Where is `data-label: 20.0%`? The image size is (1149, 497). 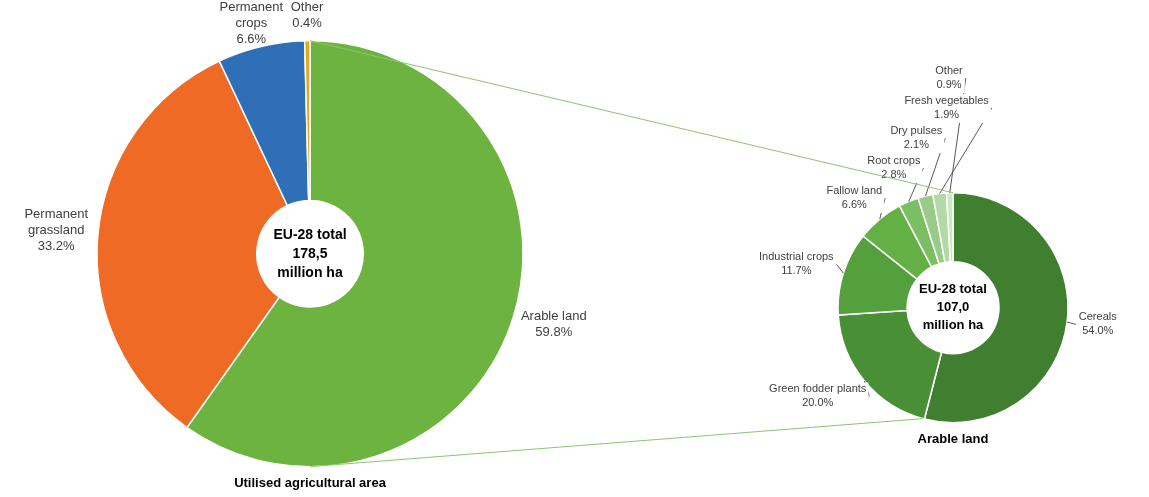 data-label: 20.0% is located at coordinates (818, 402).